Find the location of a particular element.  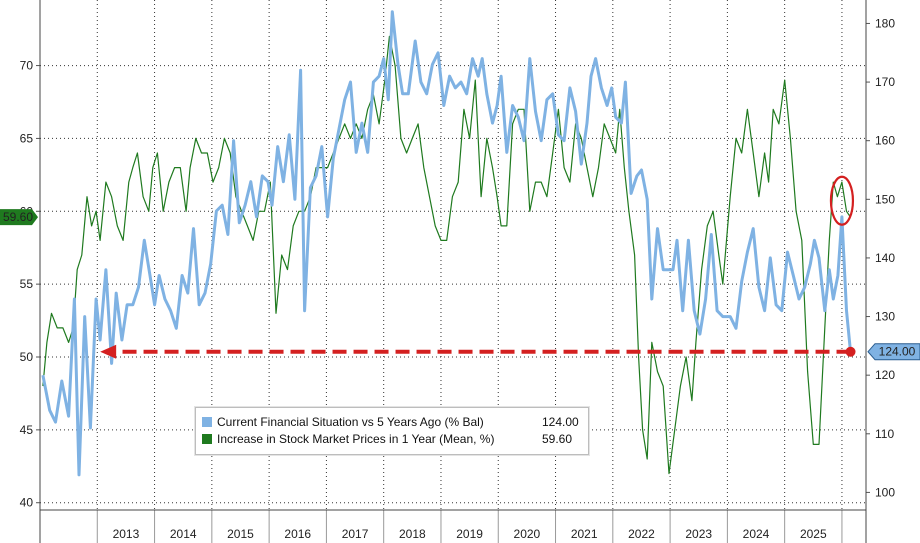

legend-swatch-financial is located at coordinates (207, 422).